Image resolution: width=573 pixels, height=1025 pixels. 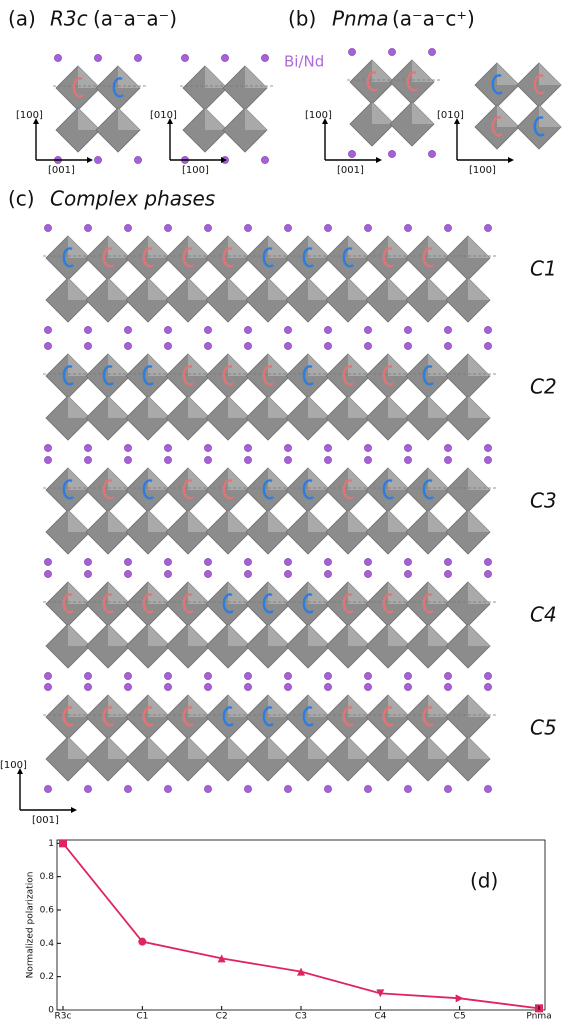 What do you see at coordinates (360, 19) in the screenshot?
I see `space-group: Pnma` at bounding box center [360, 19].